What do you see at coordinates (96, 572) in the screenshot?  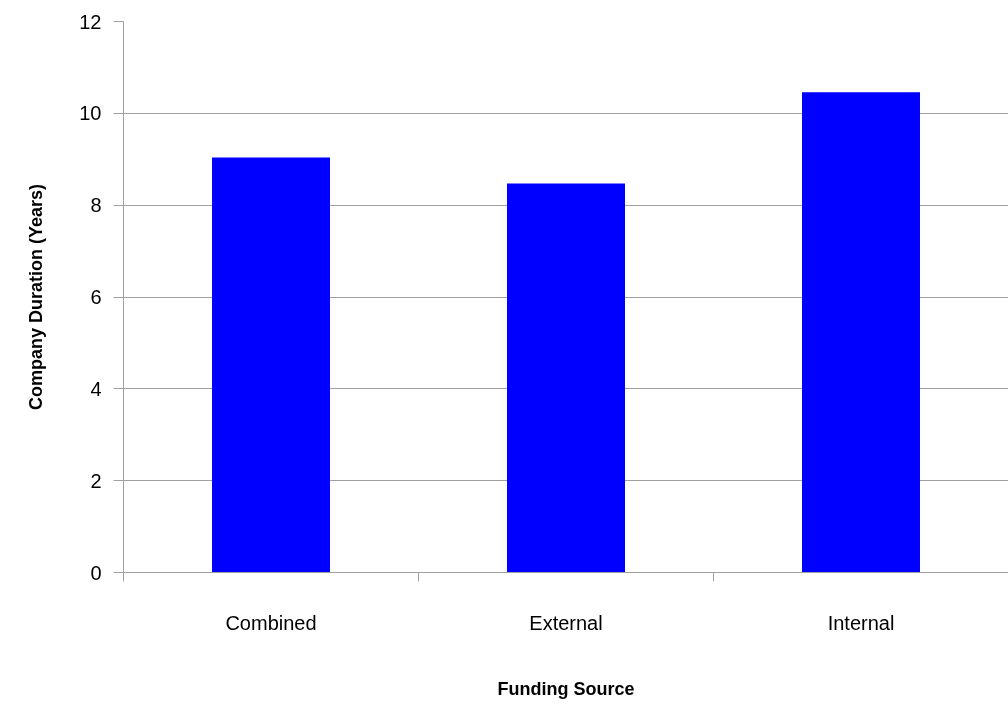 I see `y-tick-label: 0` at bounding box center [96, 572].